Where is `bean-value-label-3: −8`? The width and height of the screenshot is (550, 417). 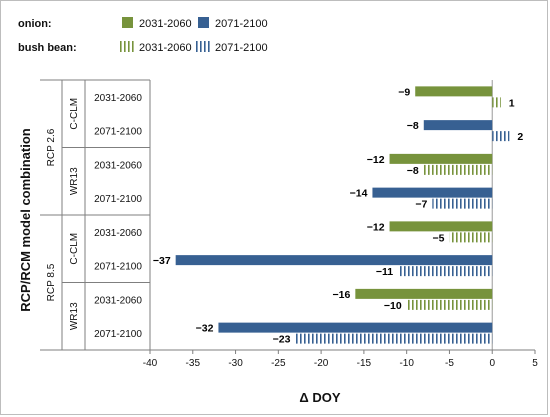
bean-value-label-3: −8 is located at coordinates (413, 171).